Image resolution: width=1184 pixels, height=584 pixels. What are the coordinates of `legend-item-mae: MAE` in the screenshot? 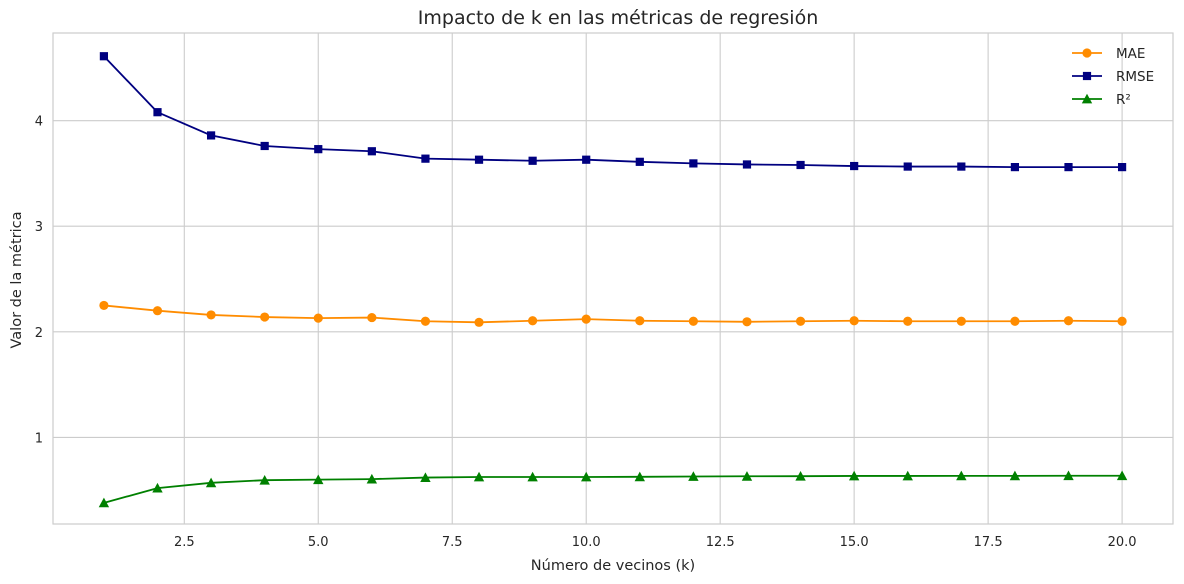 It's located at (1108, 54).